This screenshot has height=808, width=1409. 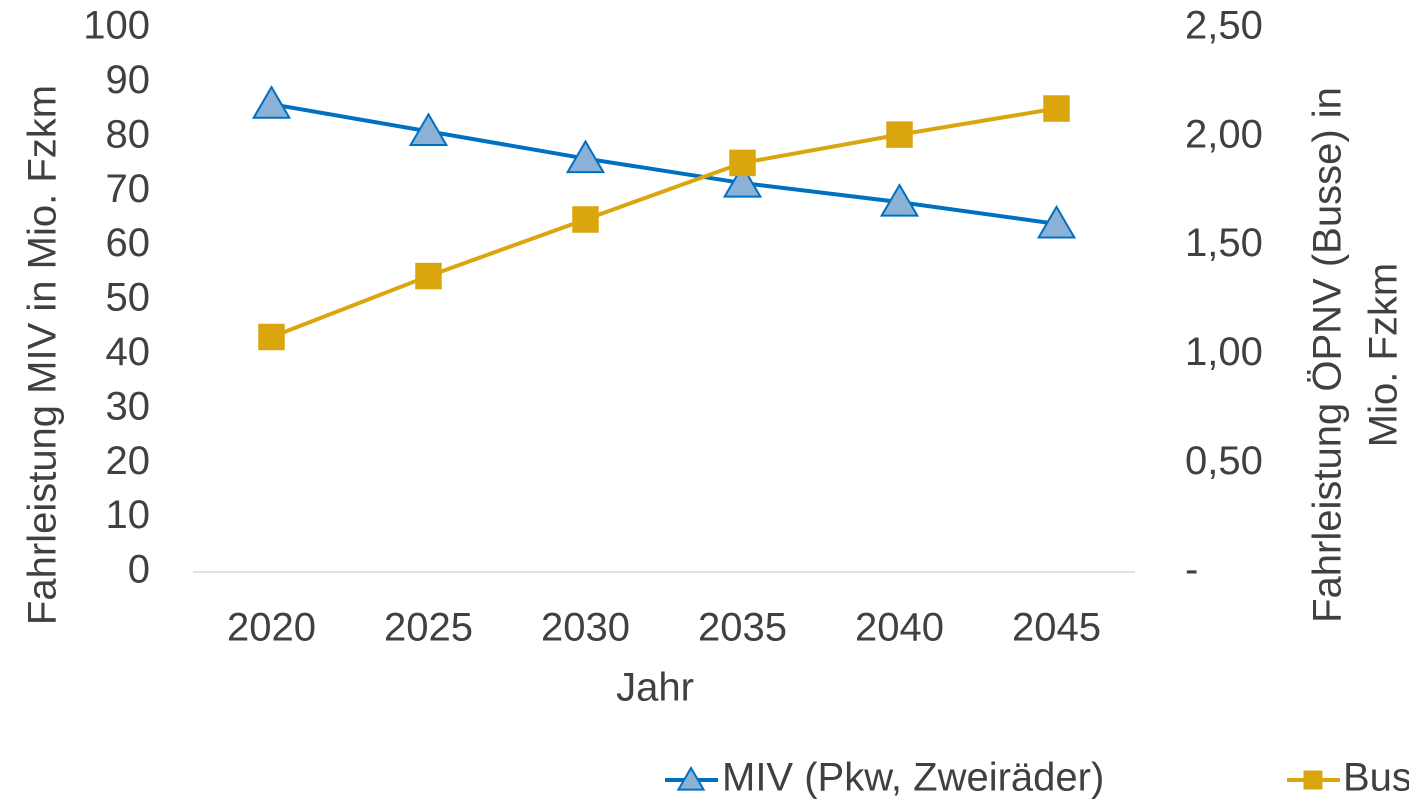 What do you see at coordinates (1056, 628) in the screenshot?
I see `x-tick-label: 2045` at bounding box center [1056, 628].